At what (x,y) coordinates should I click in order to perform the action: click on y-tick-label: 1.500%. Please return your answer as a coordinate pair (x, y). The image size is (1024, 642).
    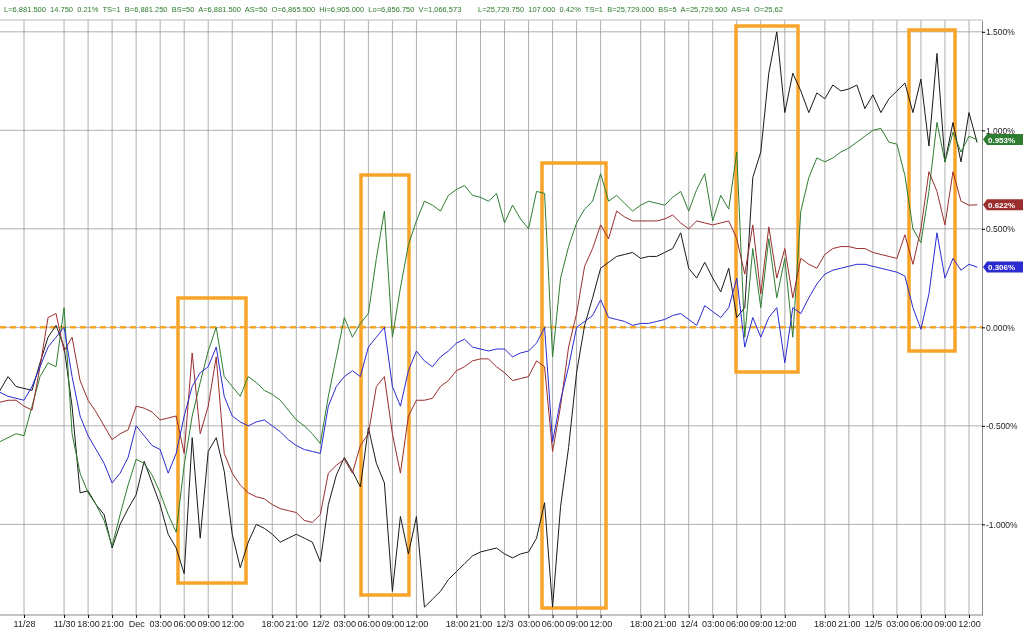
    Looking at the image, I should click on (1001, 32).